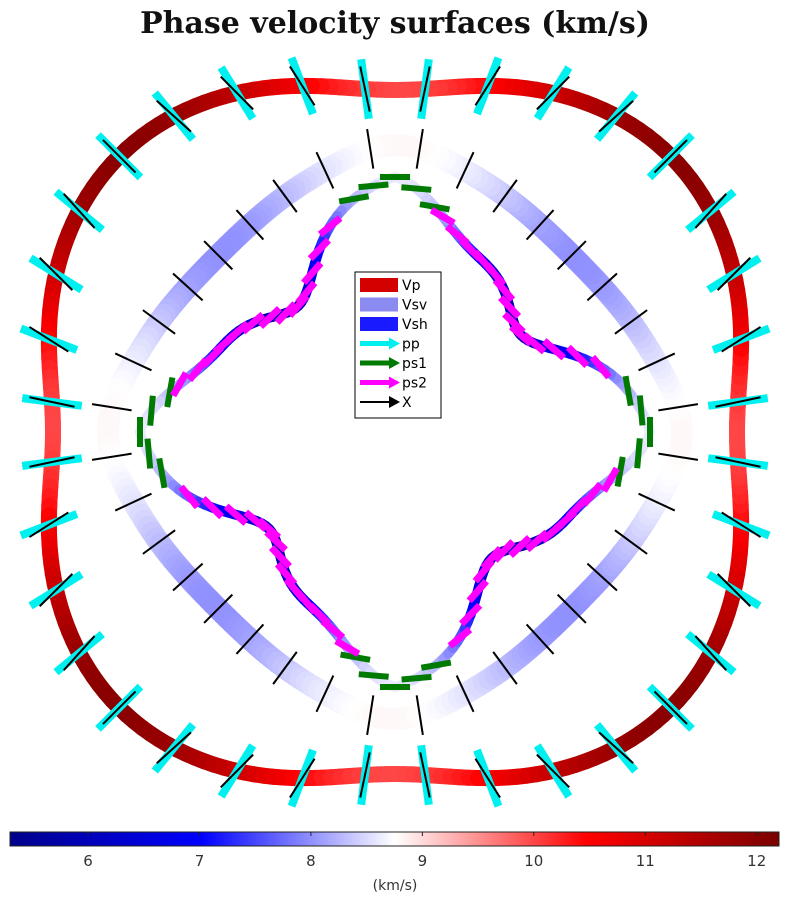 The height and width of the screenshot is (908, 790). Describe the element at coordinates (394, 363) in the screenshot. I see `legend-arrowhead-ps1` at that location.